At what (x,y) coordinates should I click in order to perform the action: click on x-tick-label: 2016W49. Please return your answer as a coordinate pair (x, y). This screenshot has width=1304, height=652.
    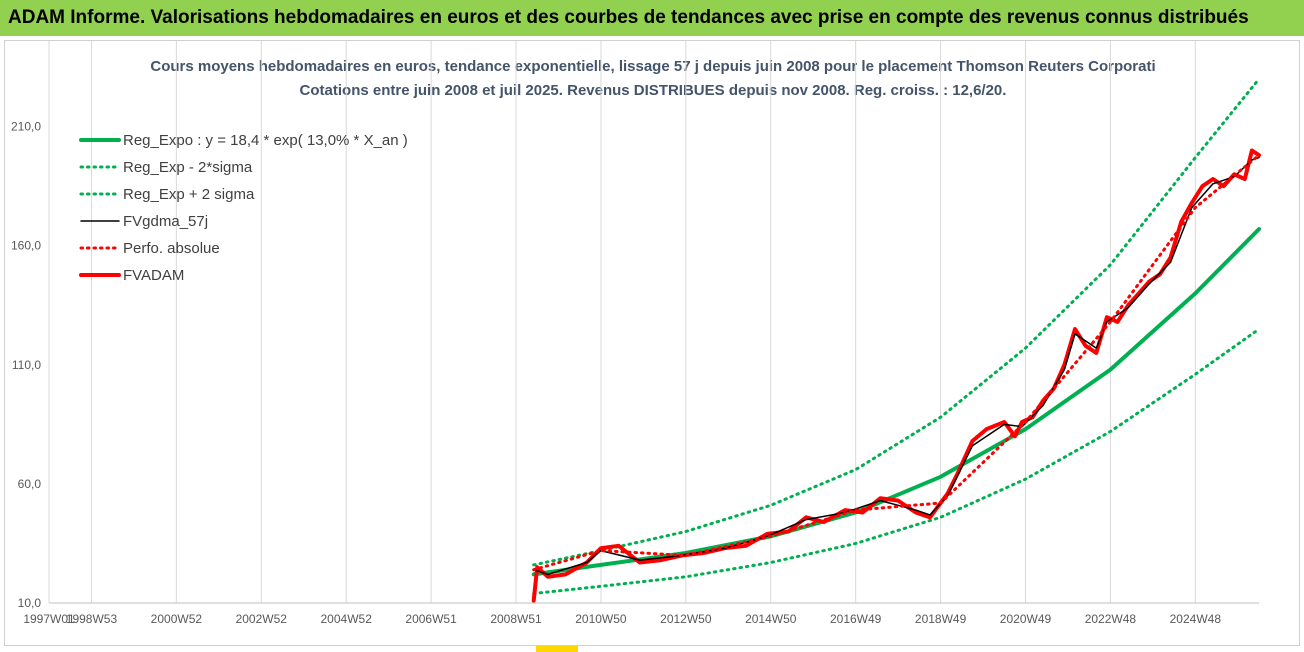
    Looking at the image, I should click on (856, 619).